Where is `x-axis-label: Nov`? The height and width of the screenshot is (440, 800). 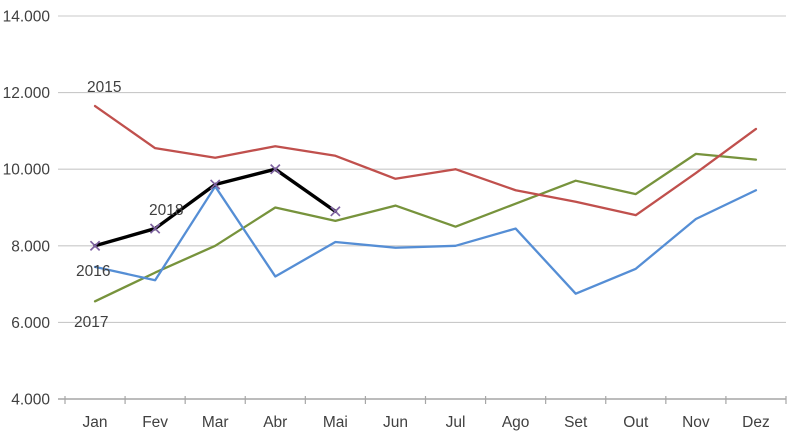
x-axis-label: Nov is located at coordinates (696, 422).